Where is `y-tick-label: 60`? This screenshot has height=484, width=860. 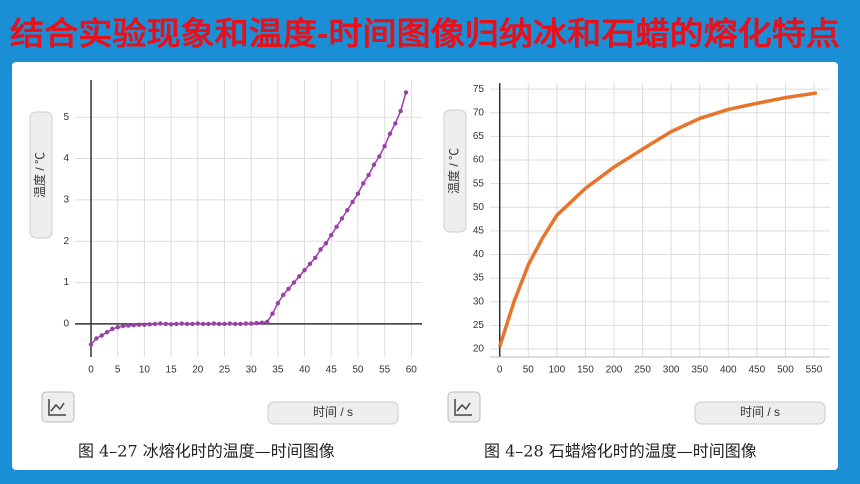 y-tick-label: 60 is located at coordinates (479, 160).